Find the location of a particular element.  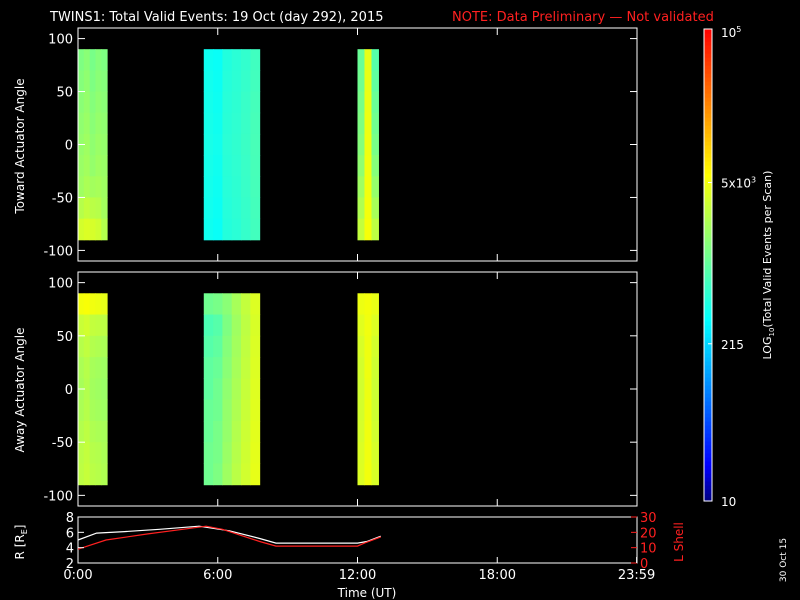

x-tick-label: 18:00 is located at coordinates (497, 575).